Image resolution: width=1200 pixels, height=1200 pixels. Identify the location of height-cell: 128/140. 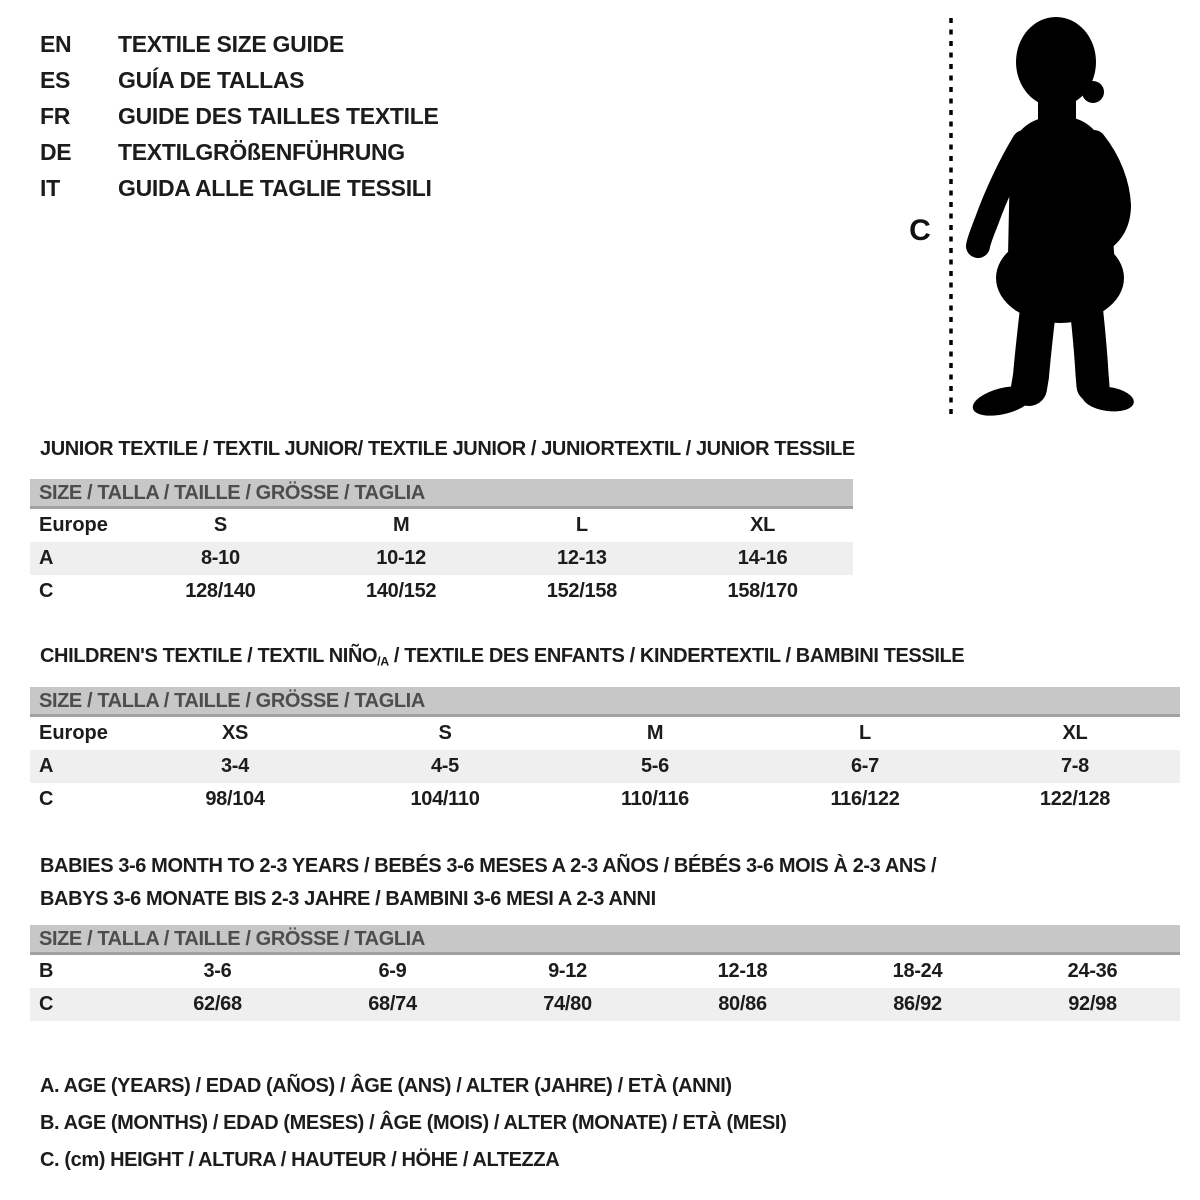
(220, 591).